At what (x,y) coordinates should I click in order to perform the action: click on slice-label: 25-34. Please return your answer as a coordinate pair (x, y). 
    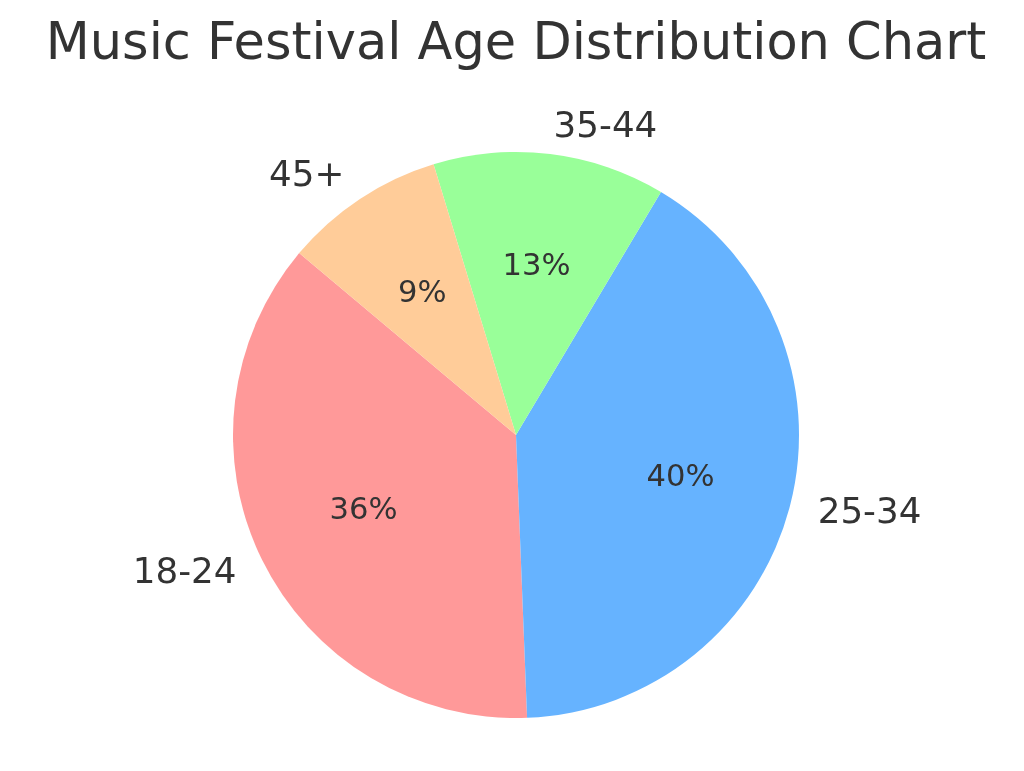
    Looking at the image, I should click on (869, 510).